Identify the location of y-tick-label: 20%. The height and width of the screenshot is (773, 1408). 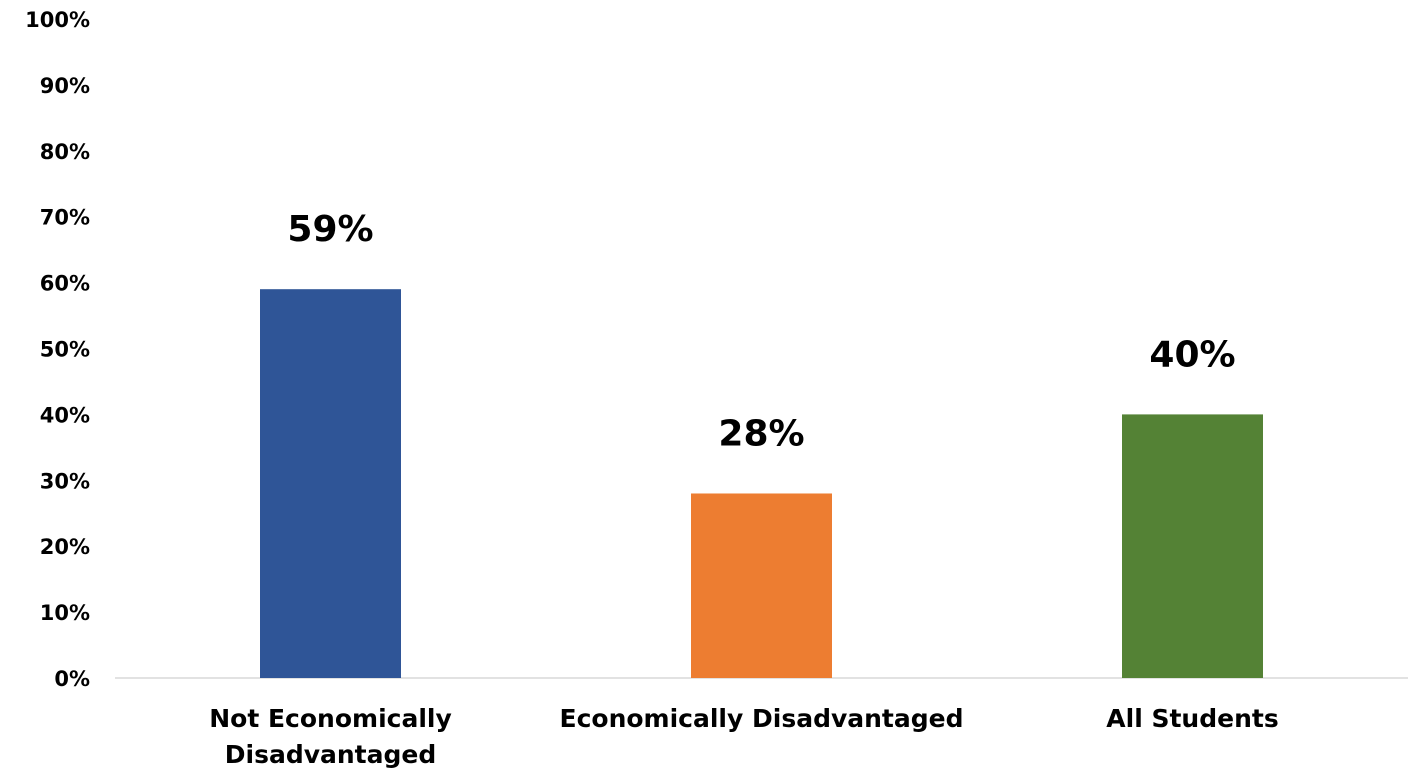
(65, 547).